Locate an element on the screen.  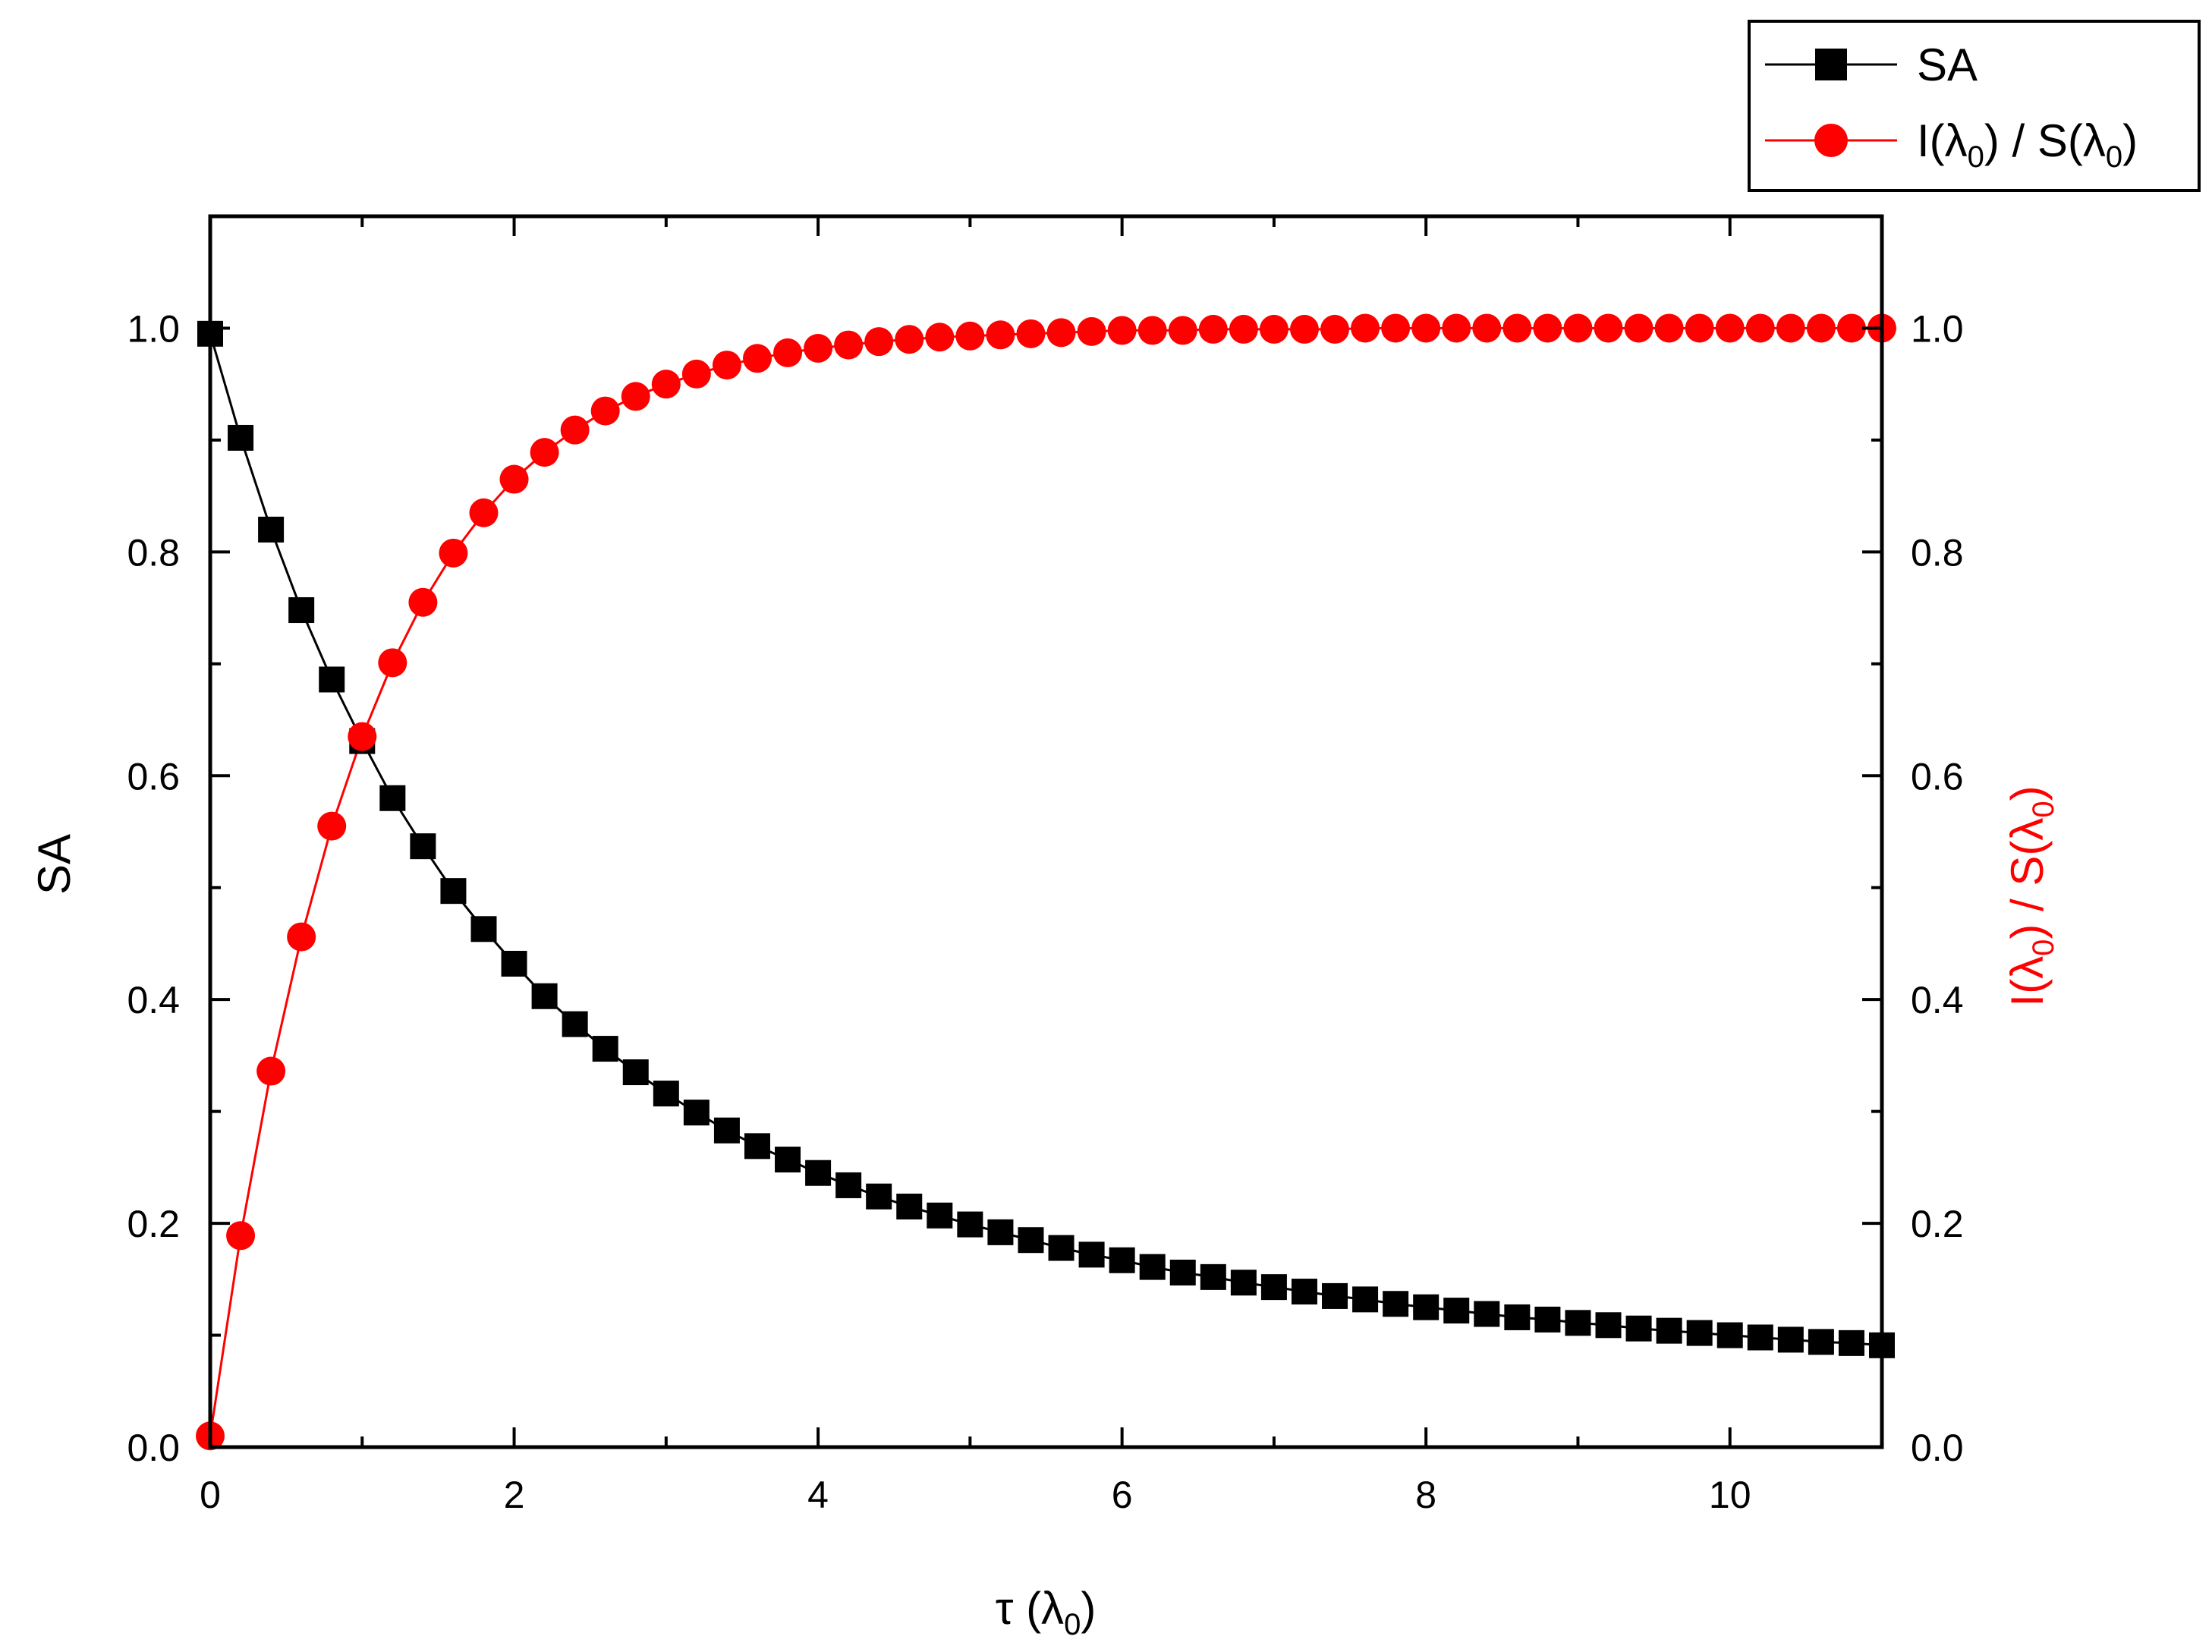
legend-ratio-marker is located at coordinates (1831, 140).